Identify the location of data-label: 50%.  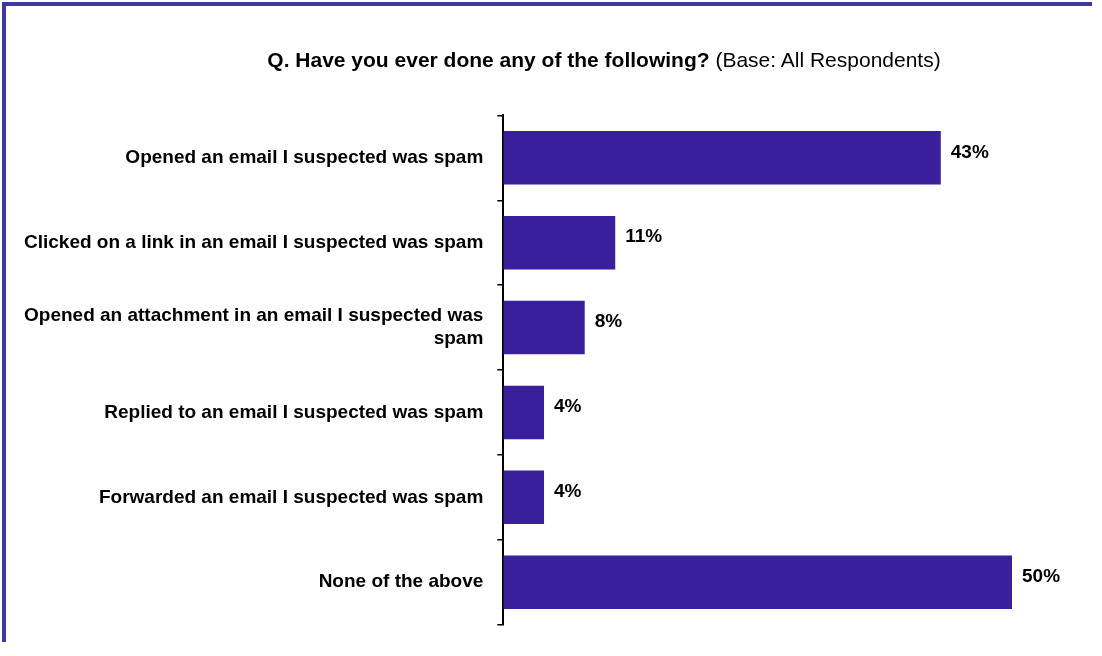
(1041, 575).